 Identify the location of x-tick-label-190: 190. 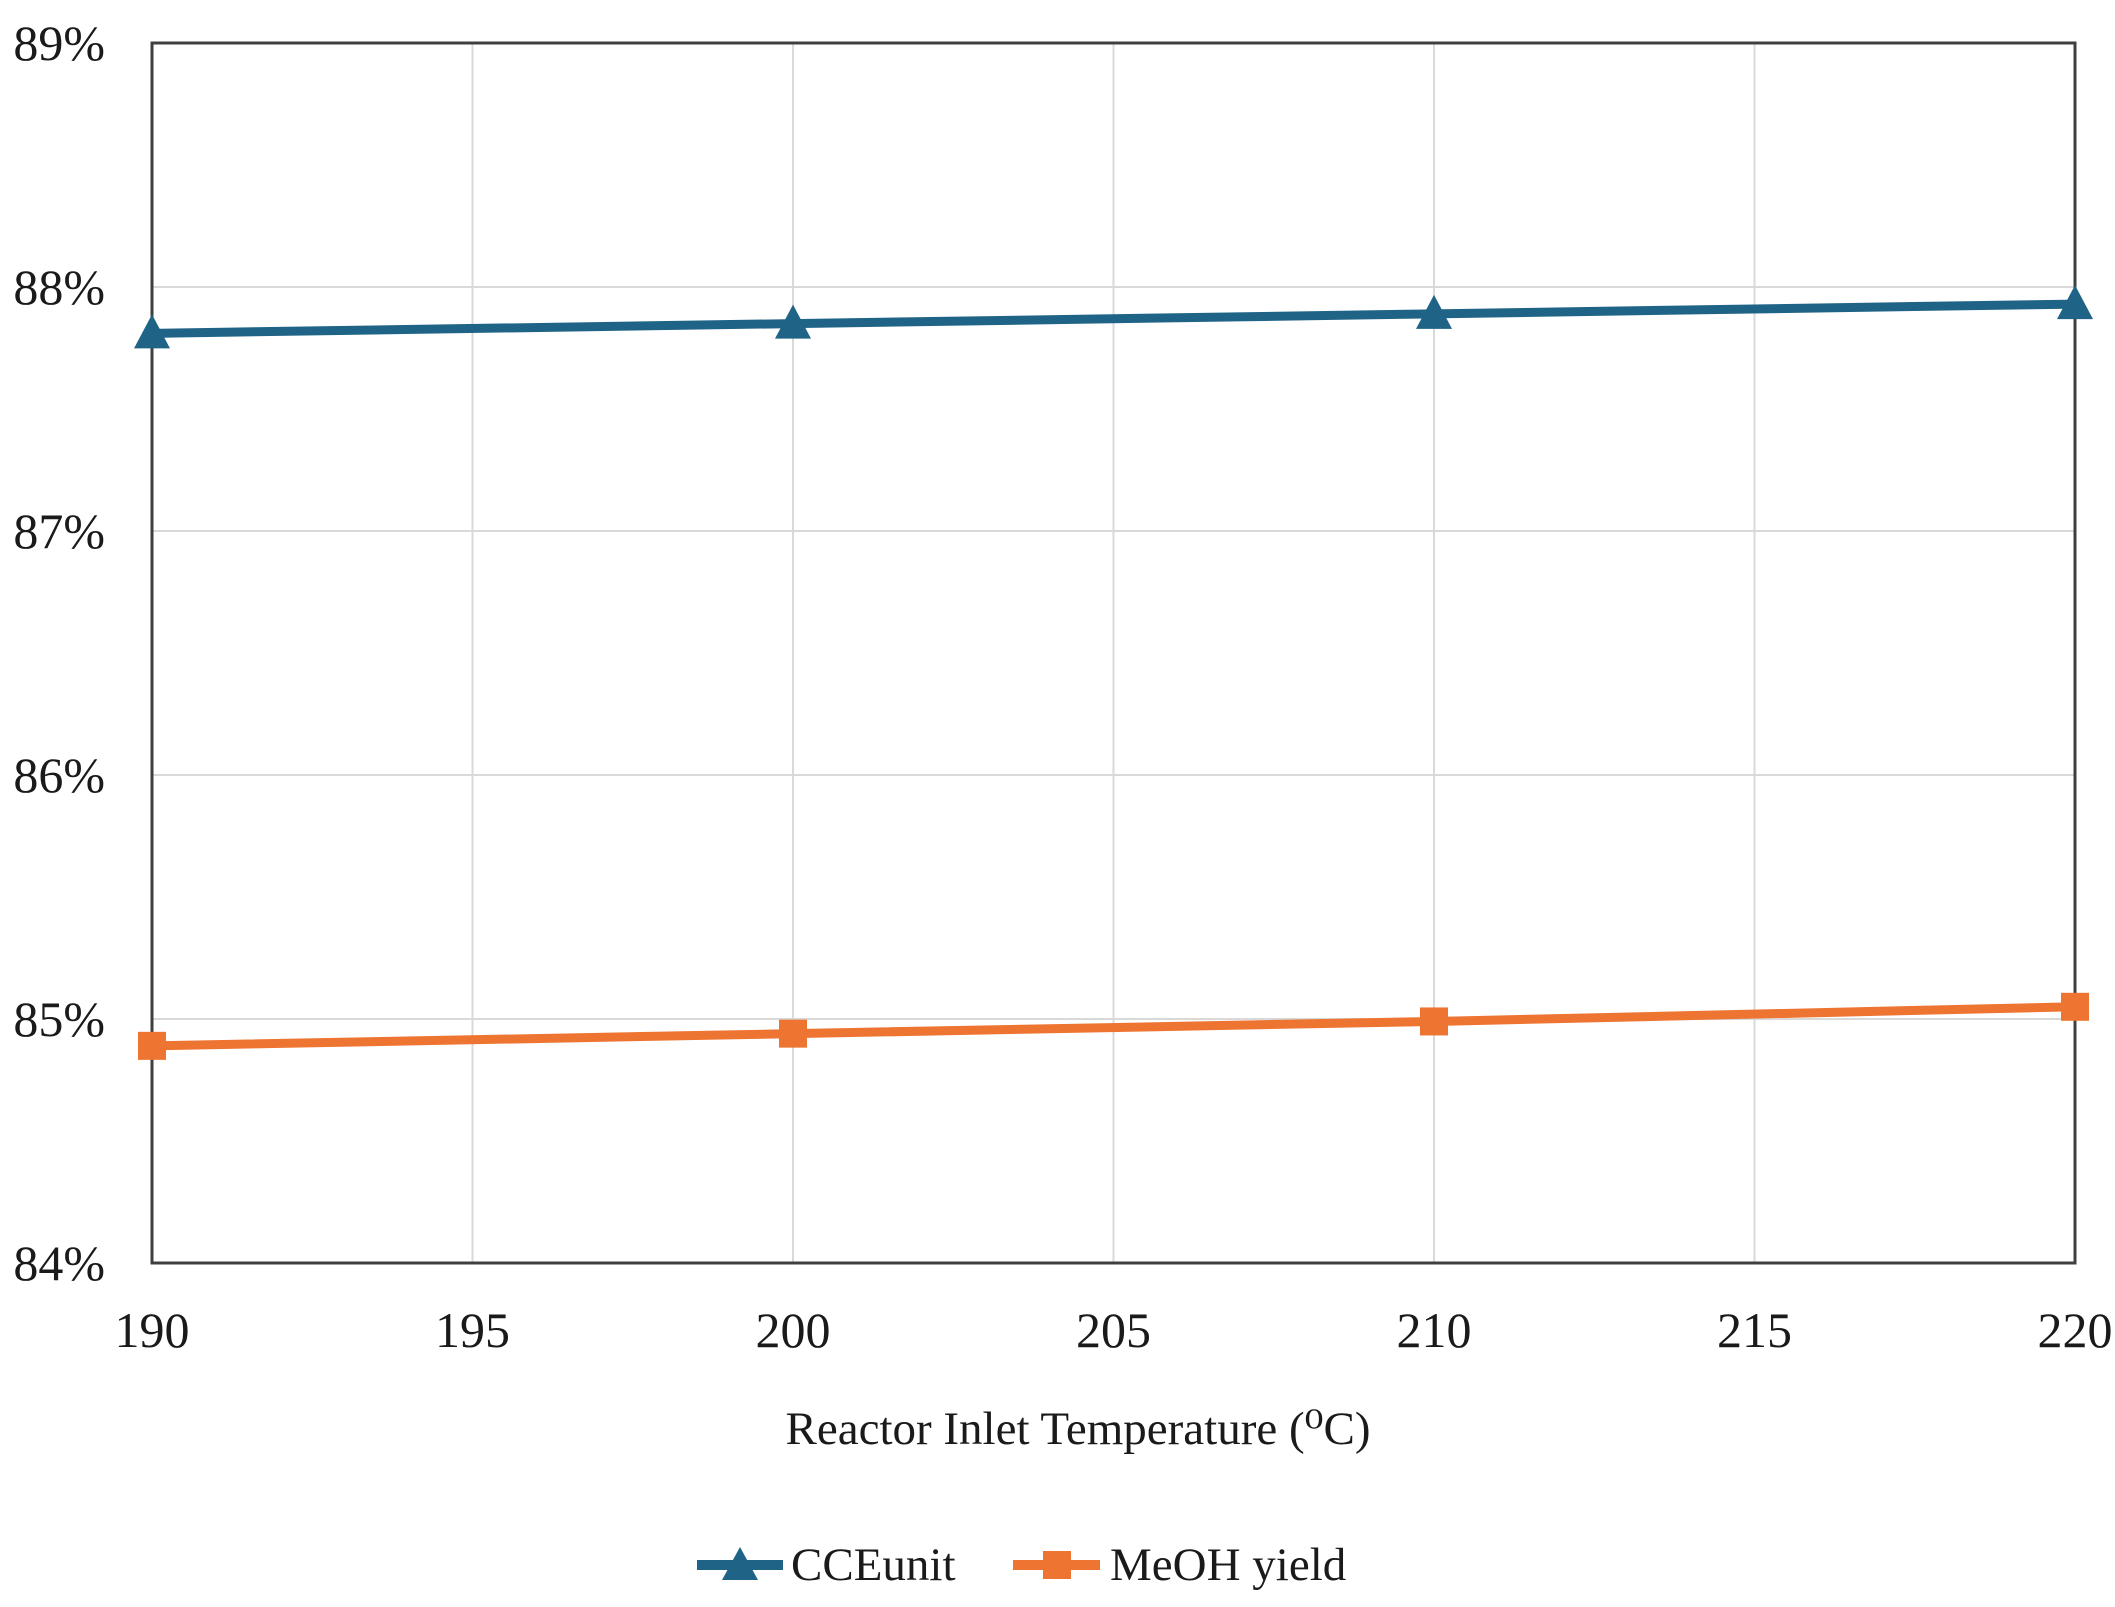
(152, 1330).